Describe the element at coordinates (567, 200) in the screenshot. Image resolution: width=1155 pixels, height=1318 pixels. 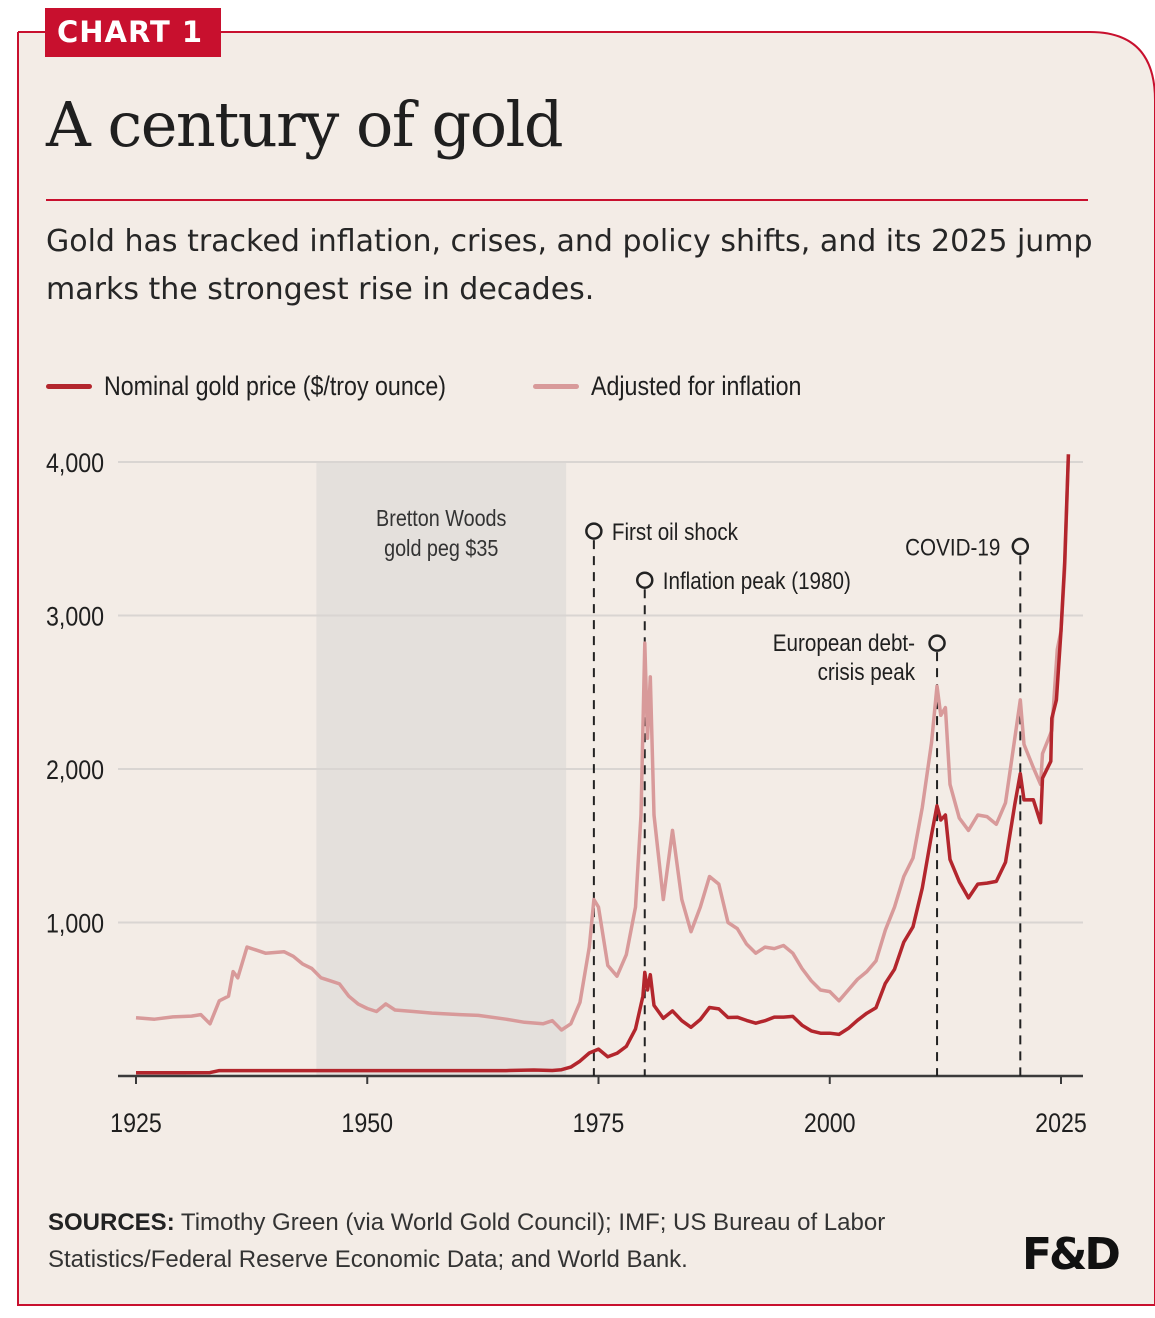
I see `title-divider` at that location.